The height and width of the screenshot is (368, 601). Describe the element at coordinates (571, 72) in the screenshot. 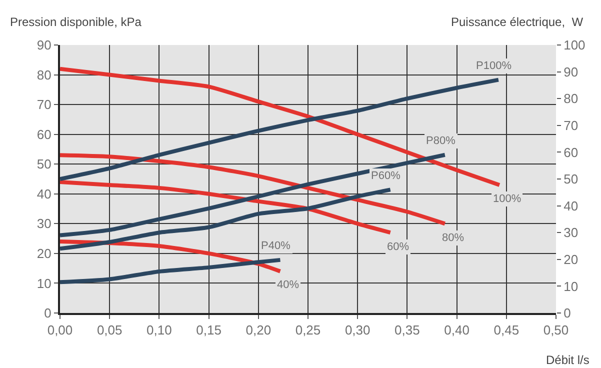

I see `y2-tick-label: 90` at that location.